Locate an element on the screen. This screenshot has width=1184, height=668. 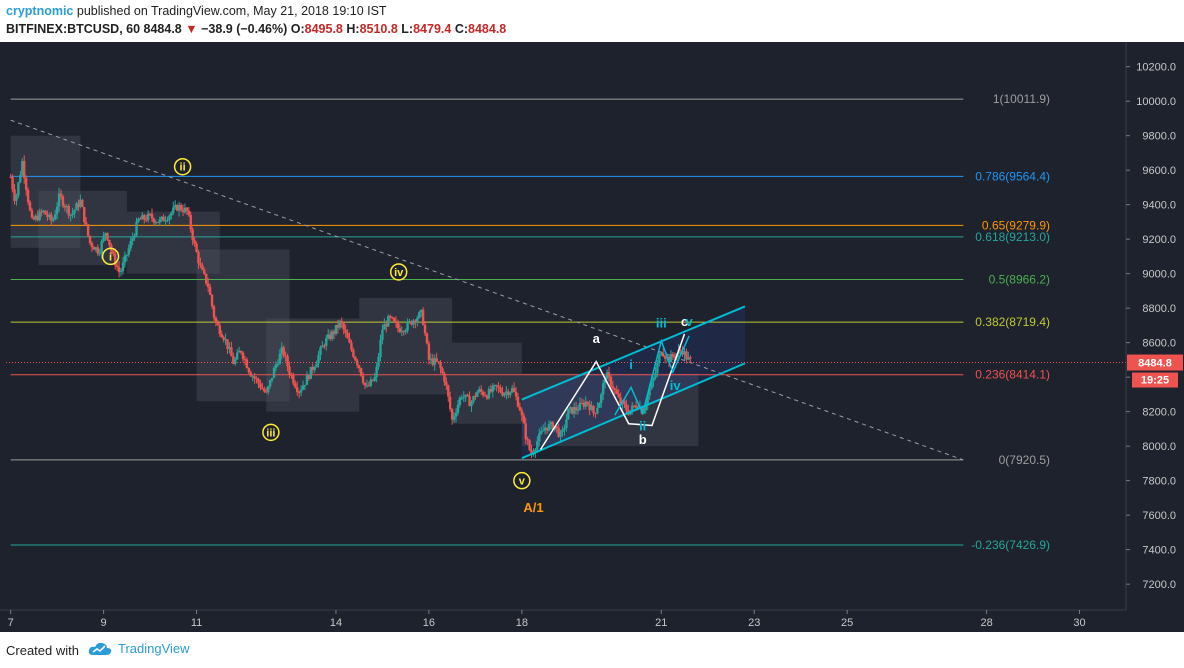
tradingview-link: TradingView is located at coordinates (139, 648).